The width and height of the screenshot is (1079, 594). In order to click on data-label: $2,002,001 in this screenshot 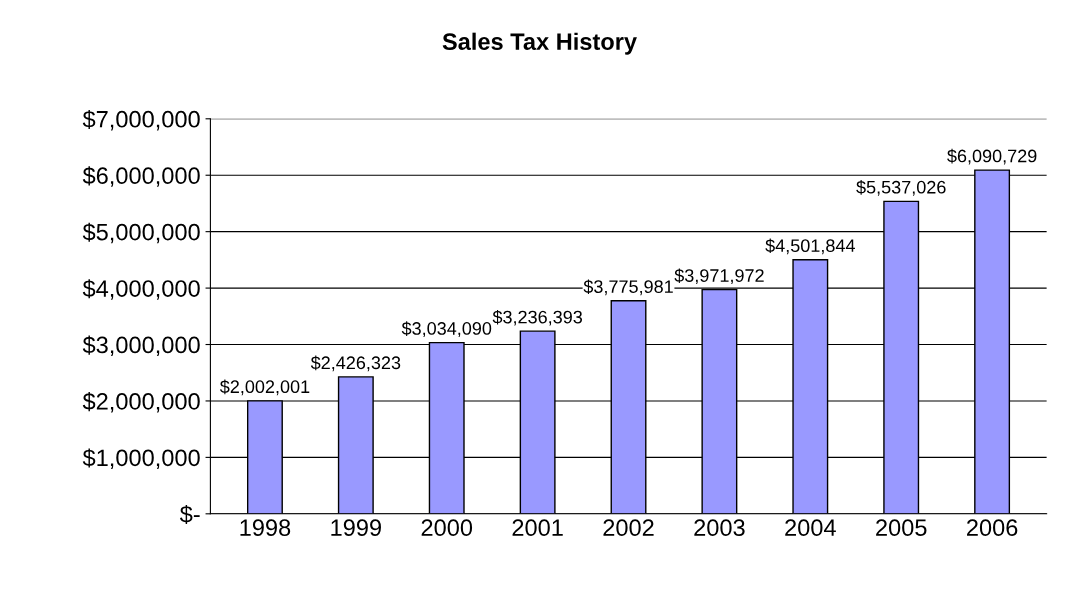, I will do `click(264, 387)`.